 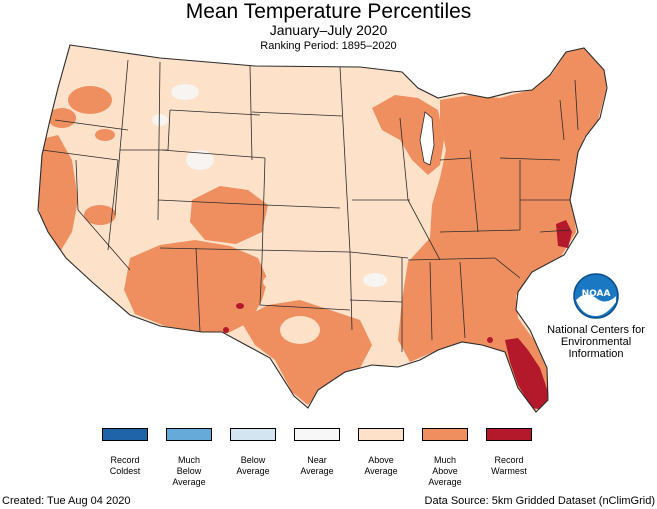 I want to click on legend-item: Record Coldest, so click(x=125, y=452).